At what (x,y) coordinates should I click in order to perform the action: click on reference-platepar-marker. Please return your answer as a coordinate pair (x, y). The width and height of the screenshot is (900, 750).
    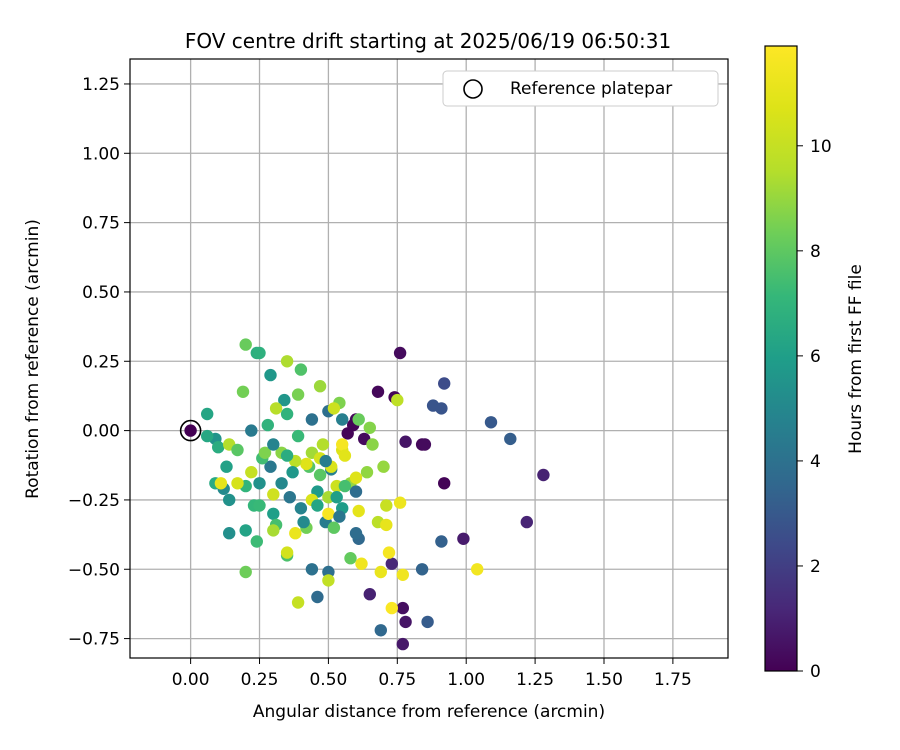
    Looking at the image, I should click on (190, 430).